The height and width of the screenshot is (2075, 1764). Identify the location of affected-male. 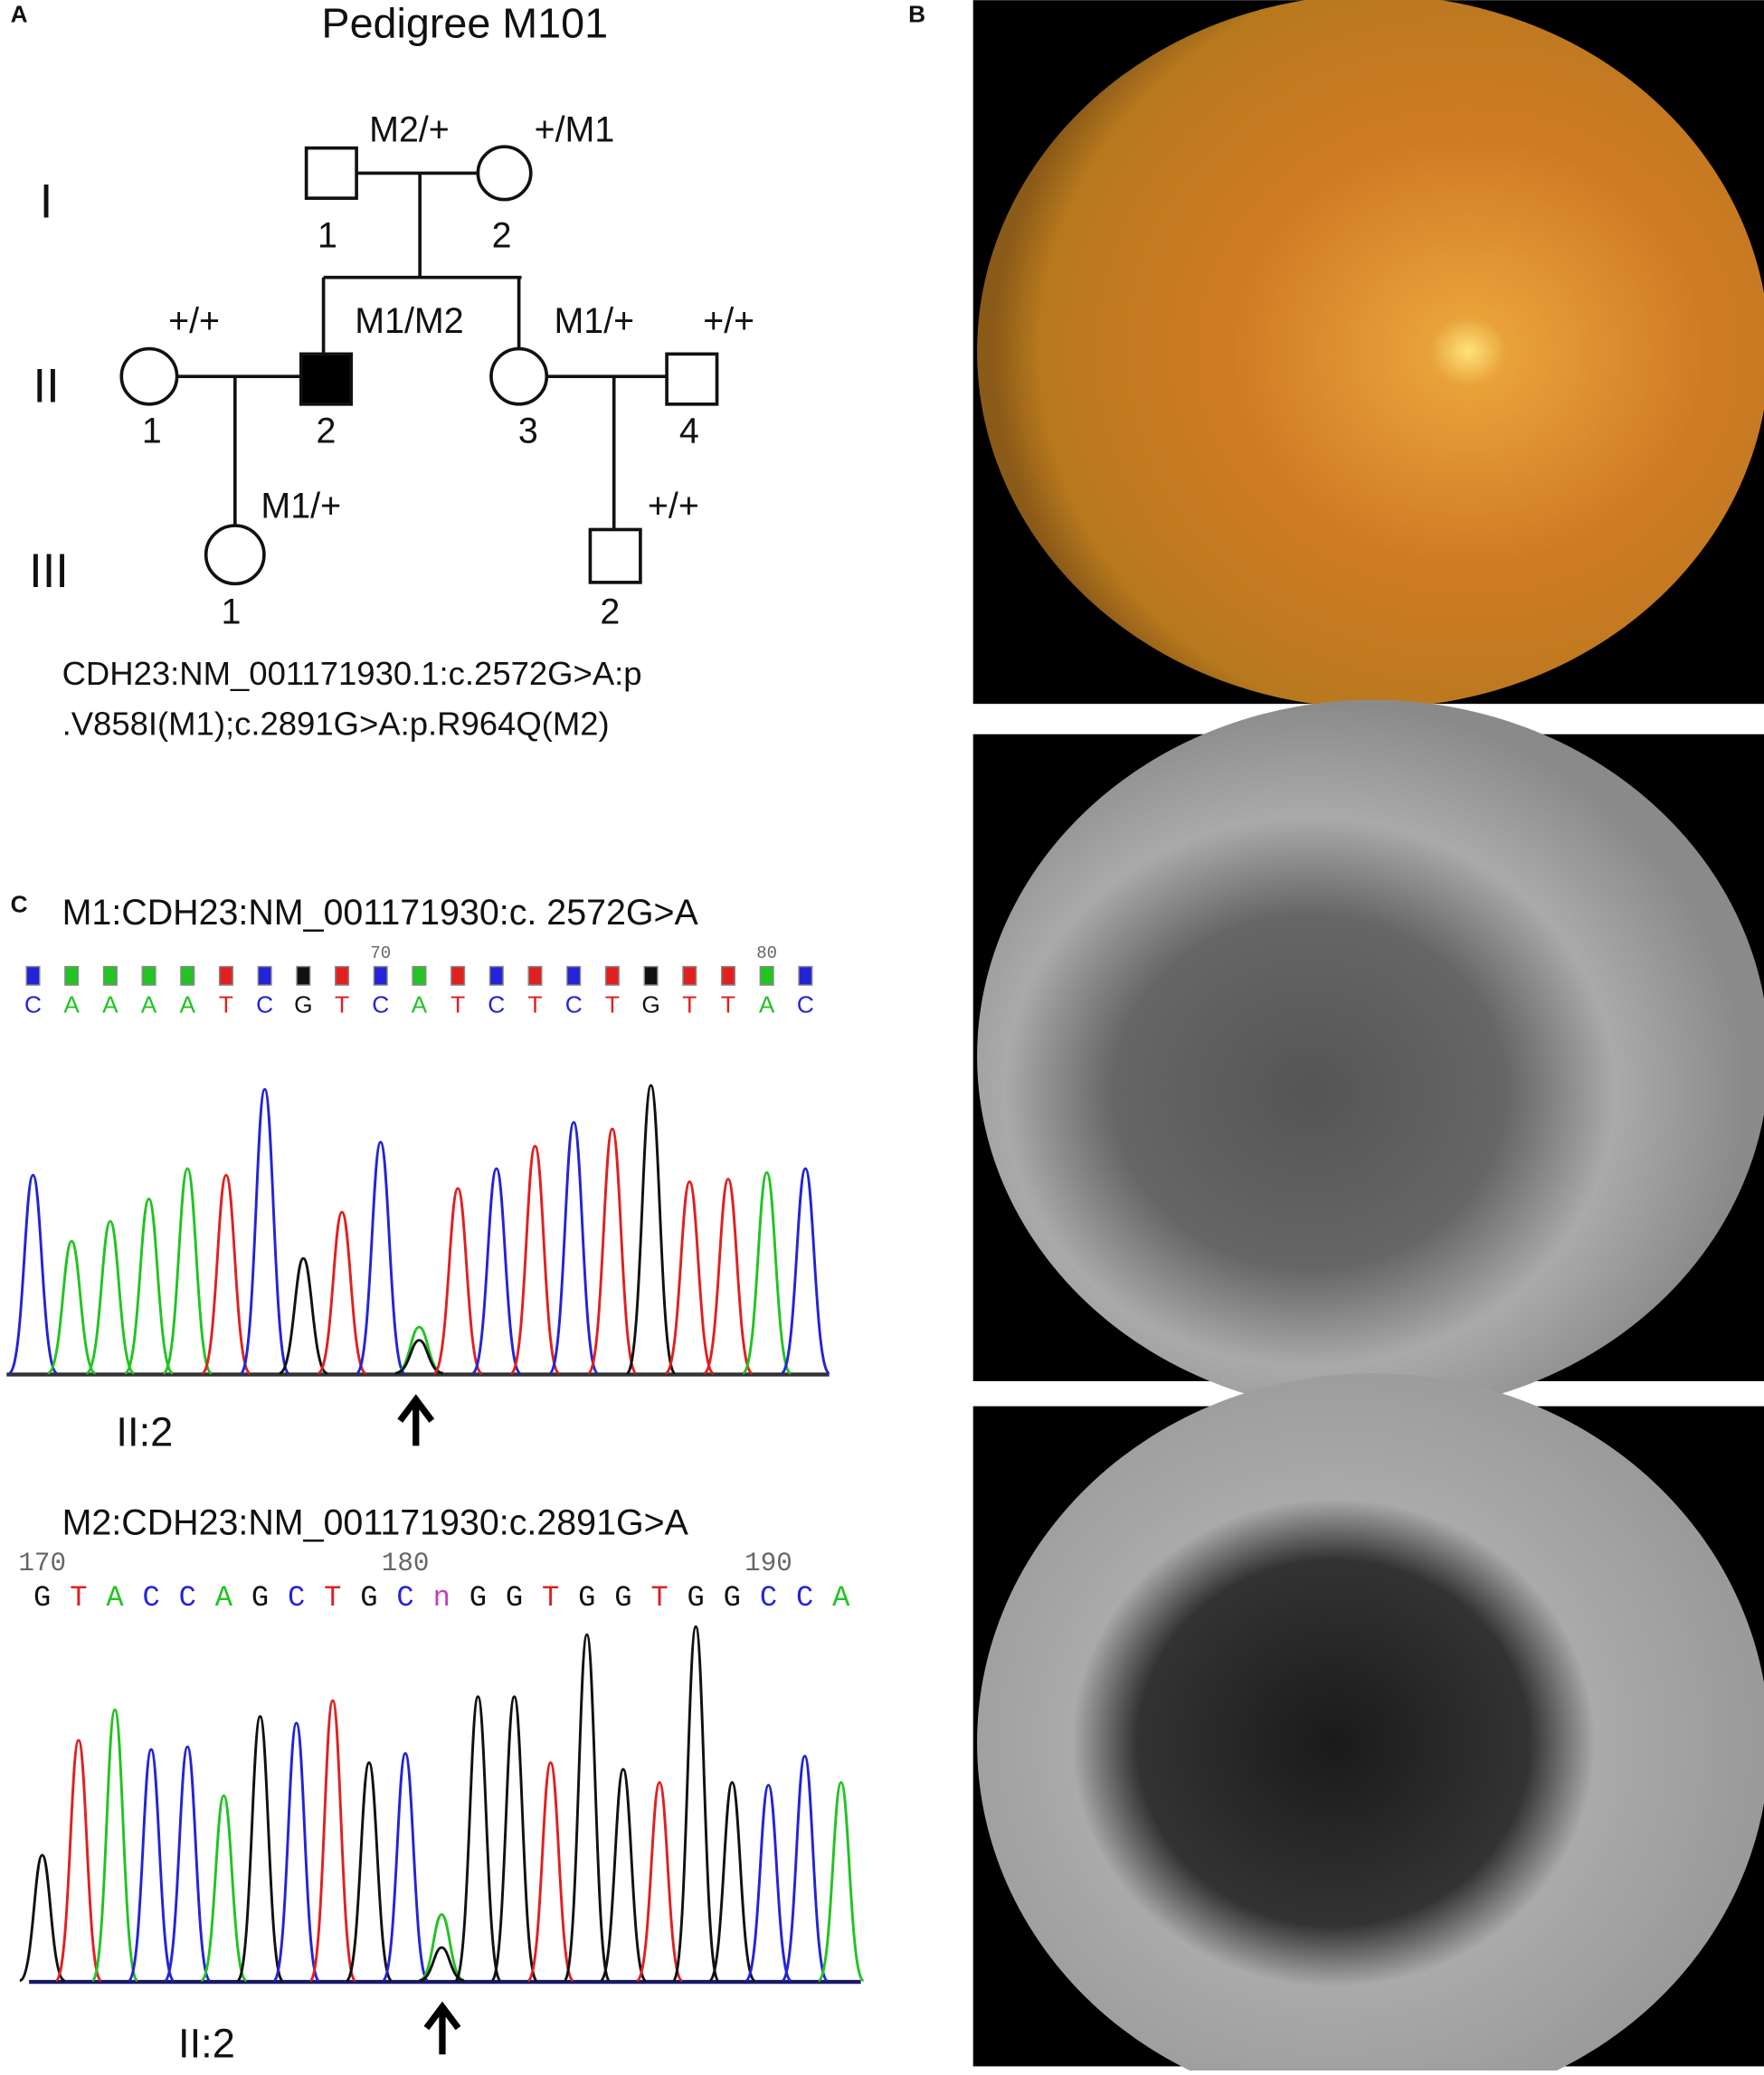
(326, 379).